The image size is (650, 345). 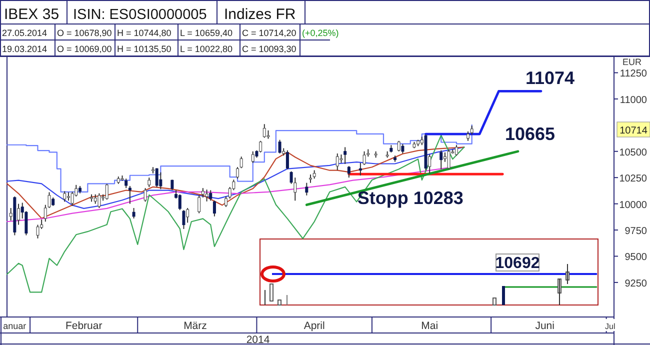 I want to click on text: Indizes FR, so click(x=260, y=14).